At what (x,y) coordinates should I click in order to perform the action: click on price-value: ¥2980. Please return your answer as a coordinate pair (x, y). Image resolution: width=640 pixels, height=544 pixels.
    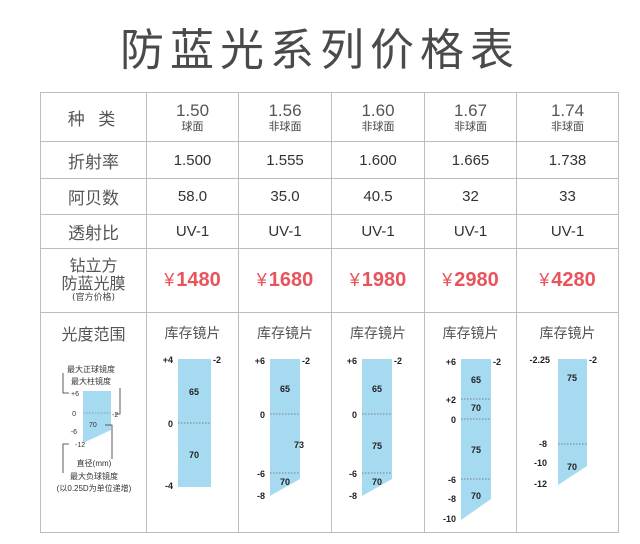
    Looking at the image, I should click on (470, 280).